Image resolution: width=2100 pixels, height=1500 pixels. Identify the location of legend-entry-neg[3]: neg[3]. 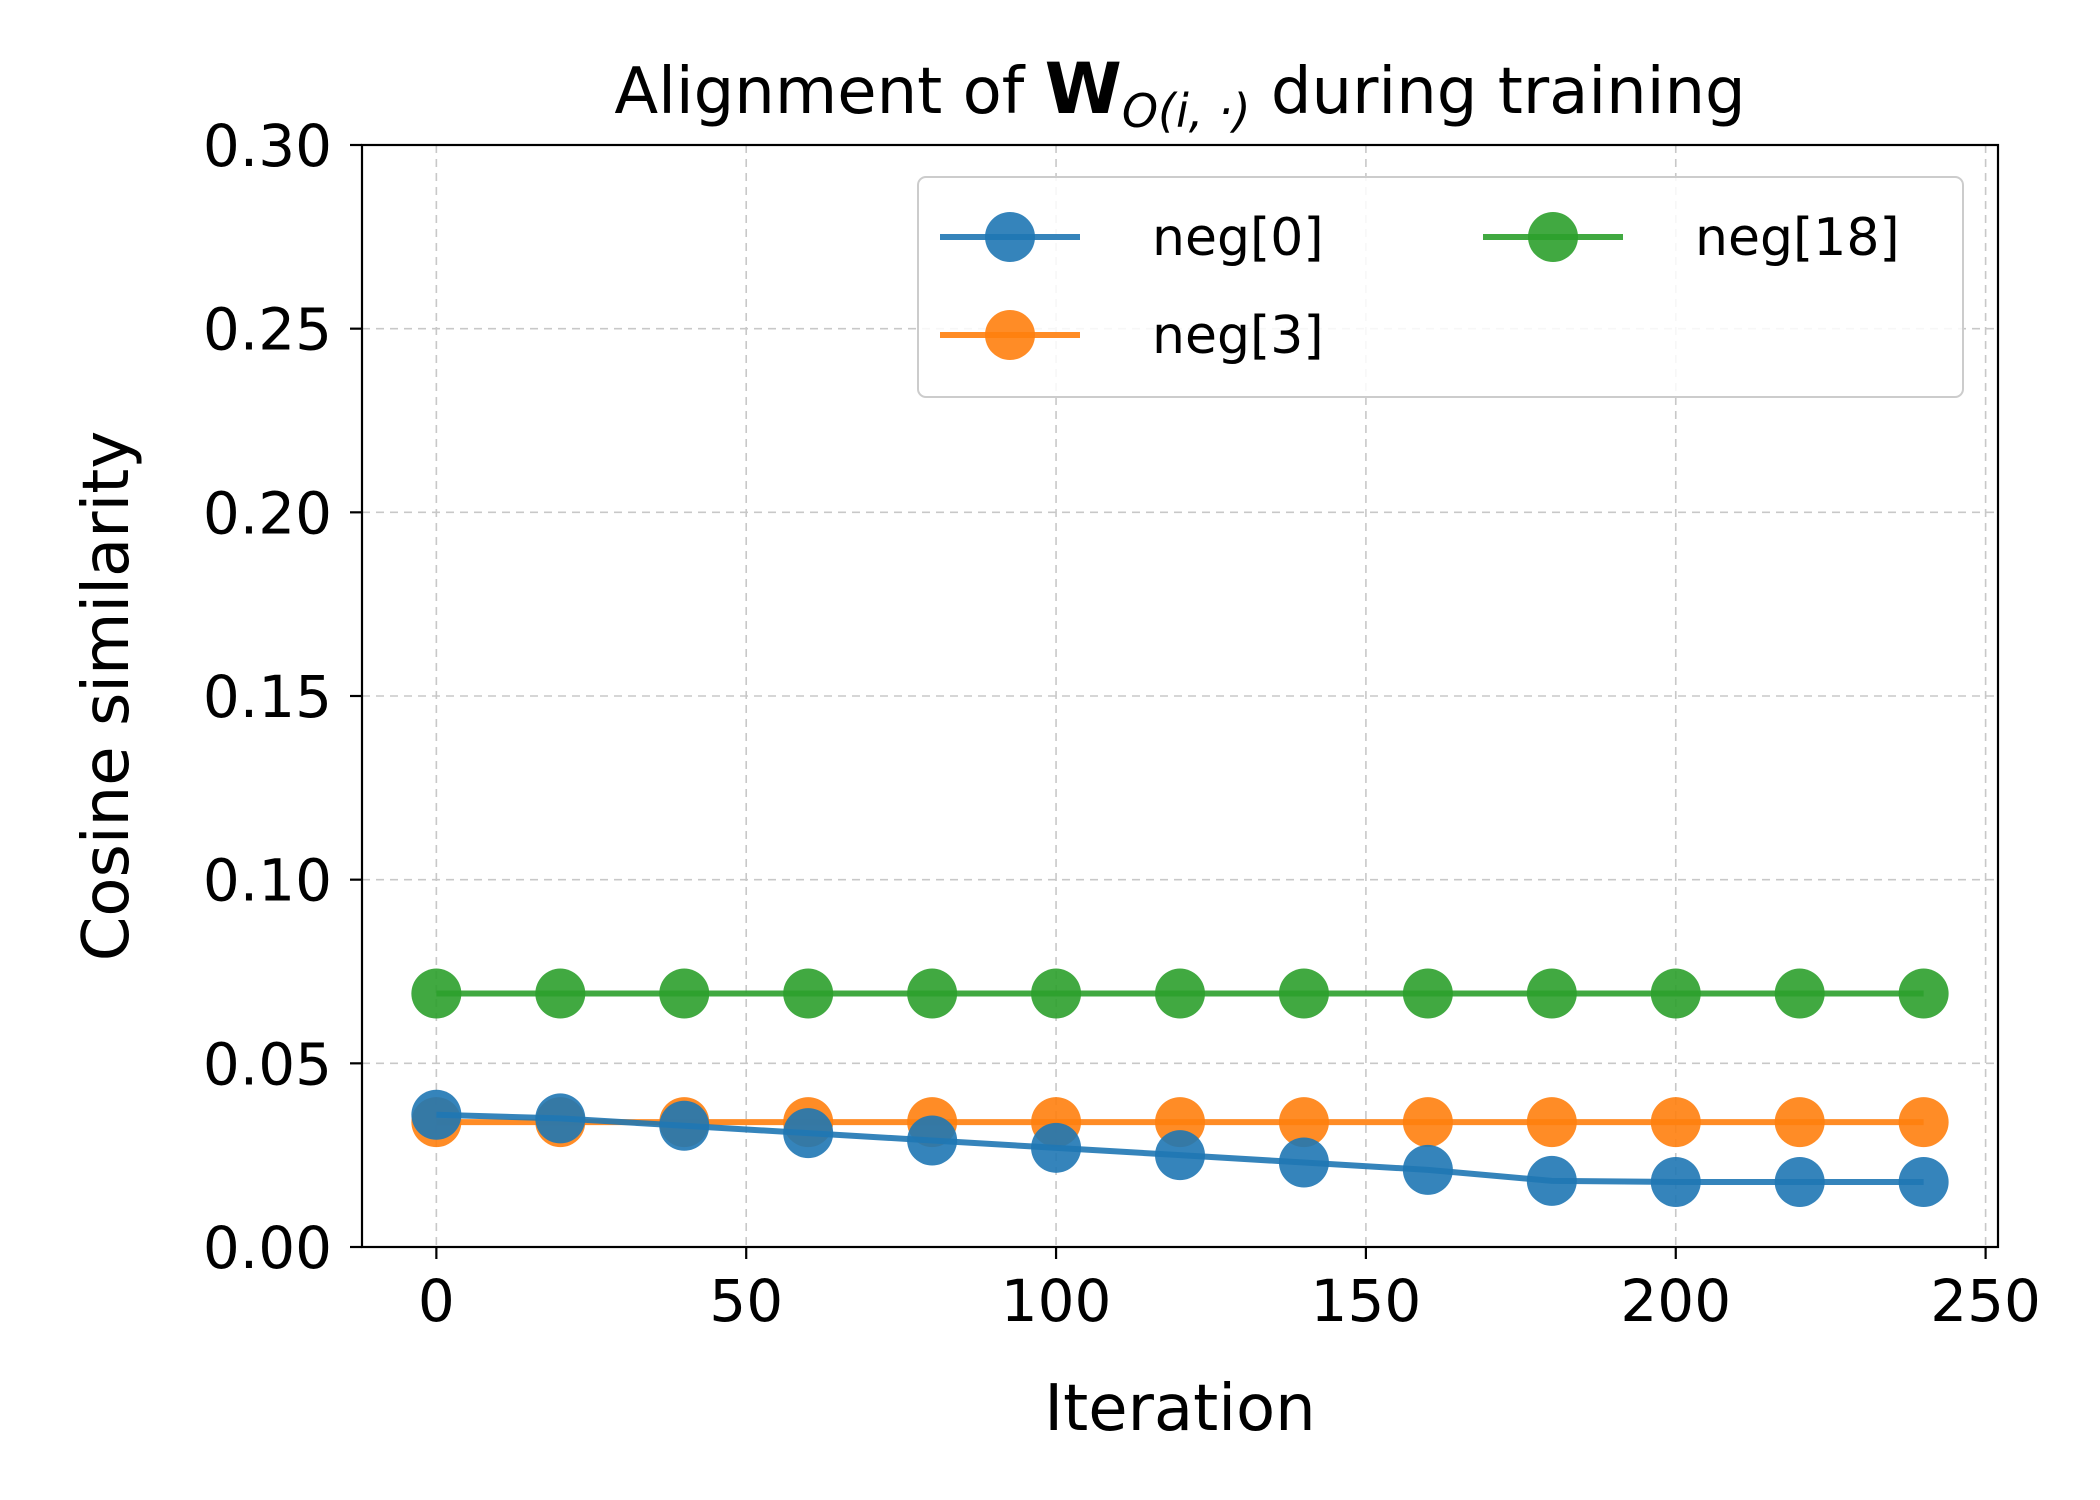
(1132, 336).